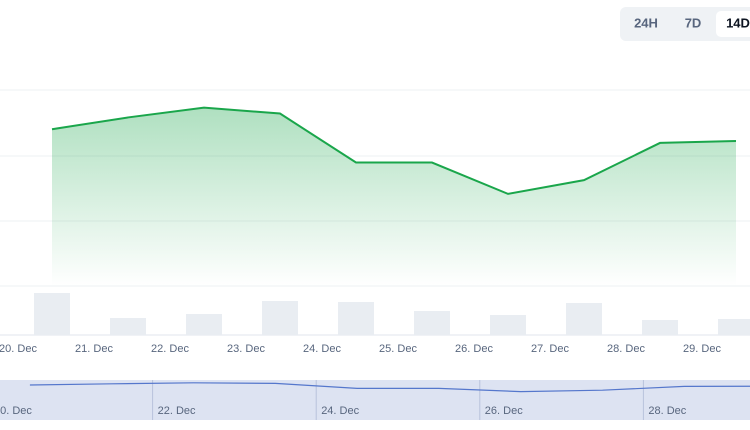 This screenshot has width=750, height=430. I want to click on x-tick-label: 27. Dec, so click(550, 349).